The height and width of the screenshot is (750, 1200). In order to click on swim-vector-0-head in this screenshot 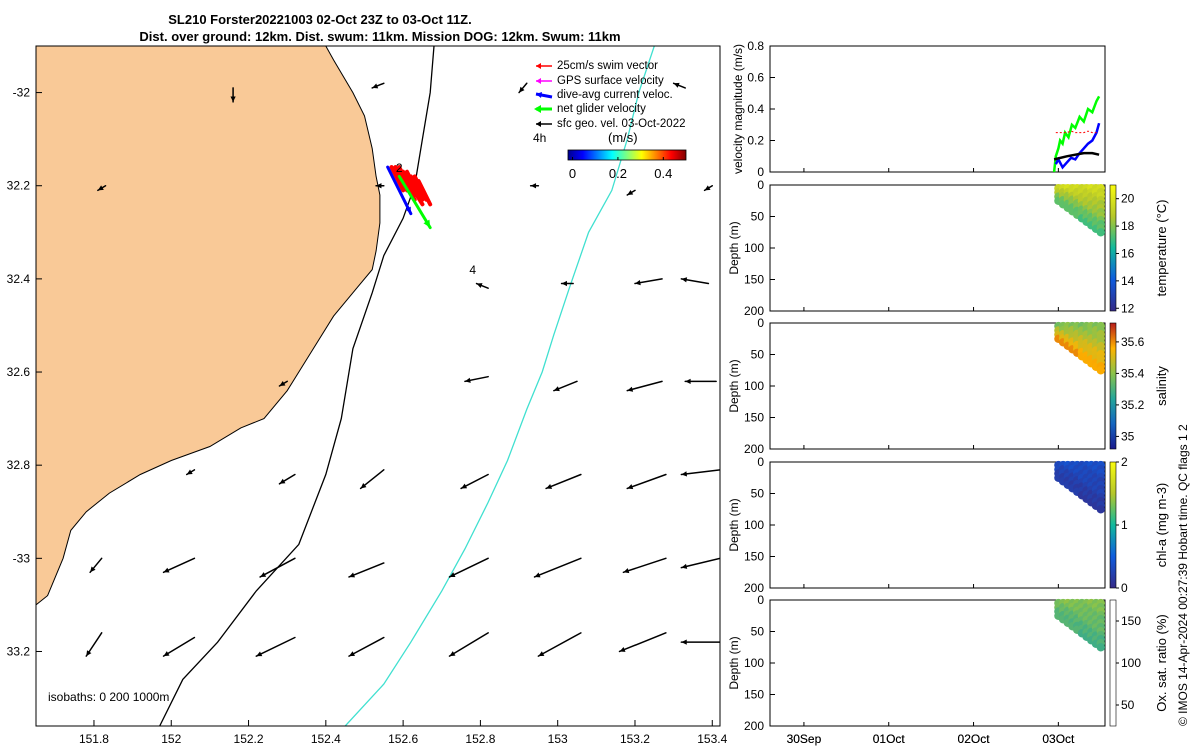, I will do `click(401, 188)`.